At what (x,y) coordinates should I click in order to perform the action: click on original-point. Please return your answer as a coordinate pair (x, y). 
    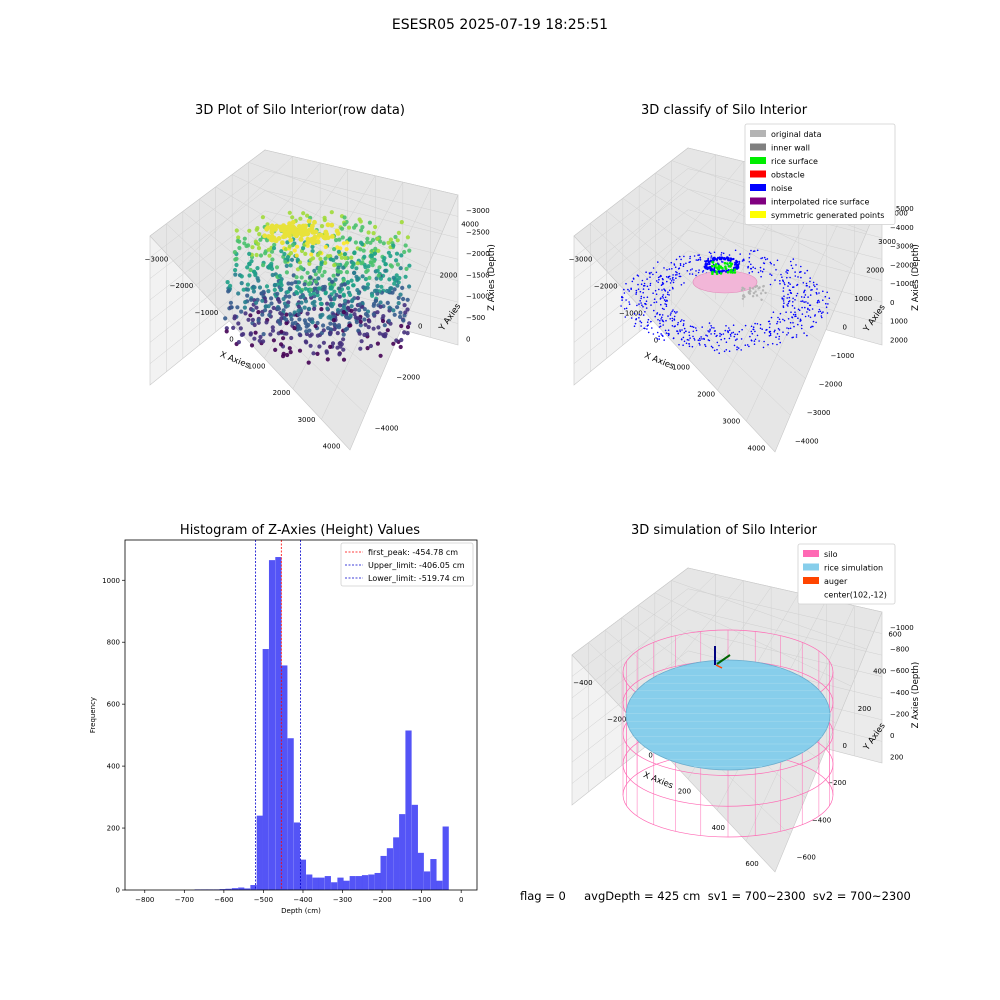
    Looking at the image, I should click on (765, 293).